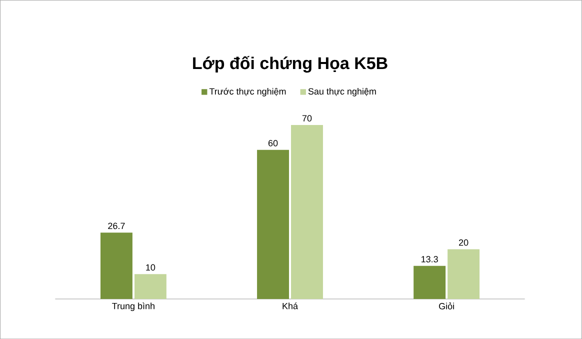 The image size is (582, 339). Describe the element at coordinates (430, 259) in the screenshot. I see `data-label: 13.3` at that location.